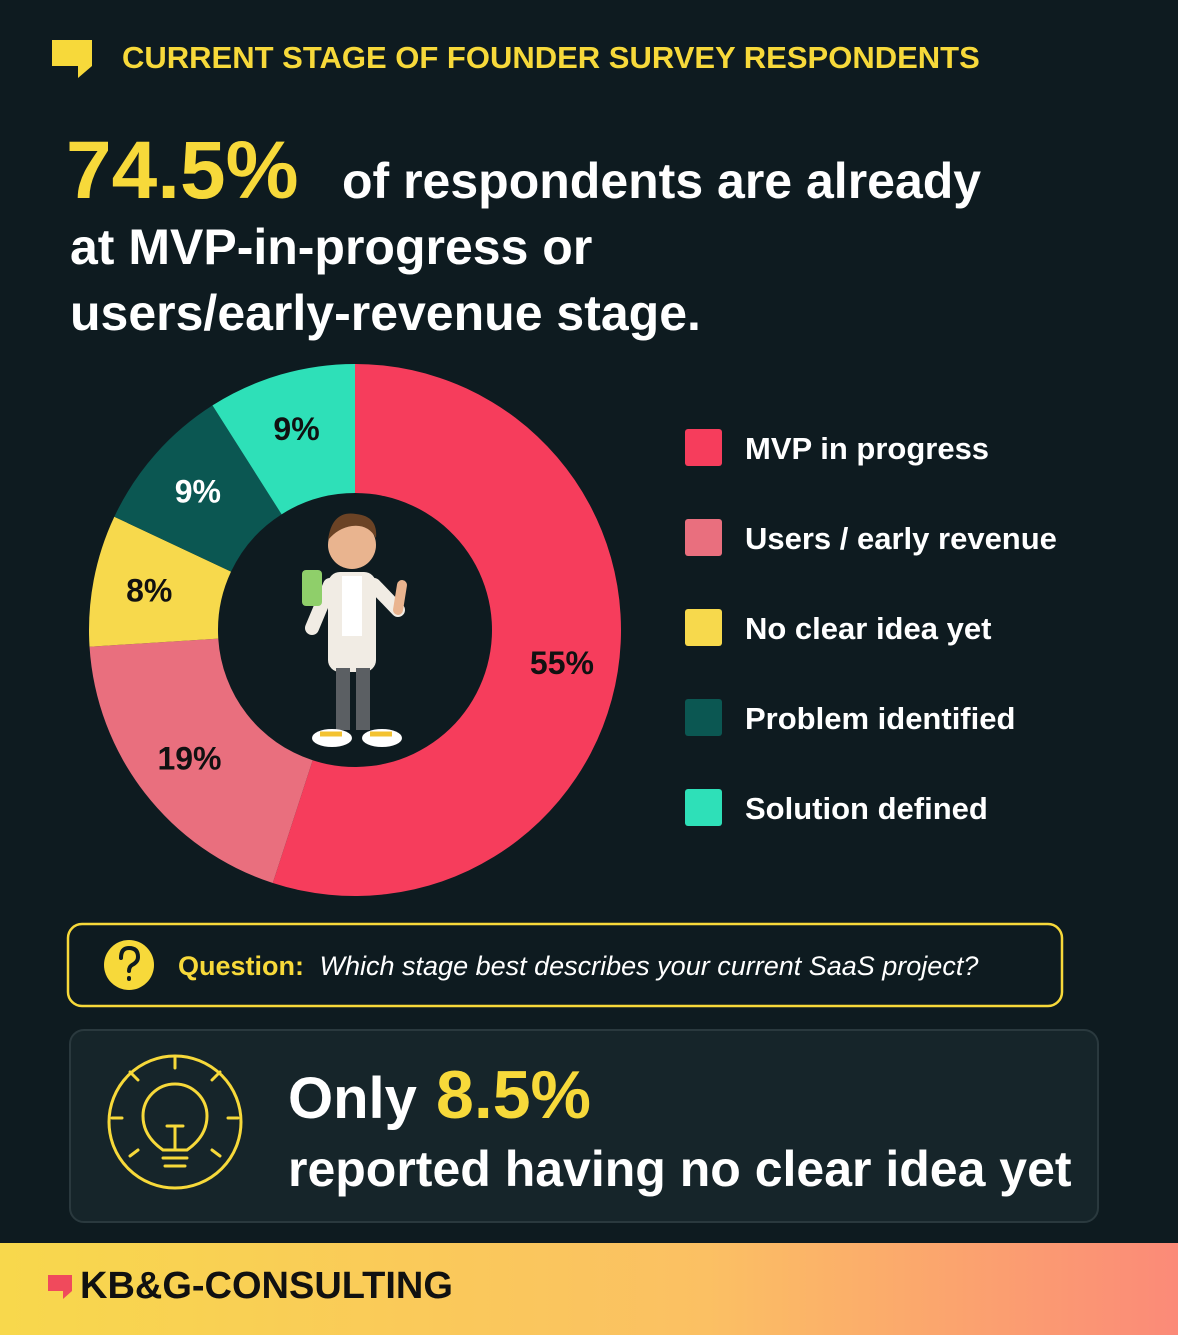 Image resolution: width=1178 pixels, height=1335 pixels. I want to click on value-label: 19%, so click(189, 758).